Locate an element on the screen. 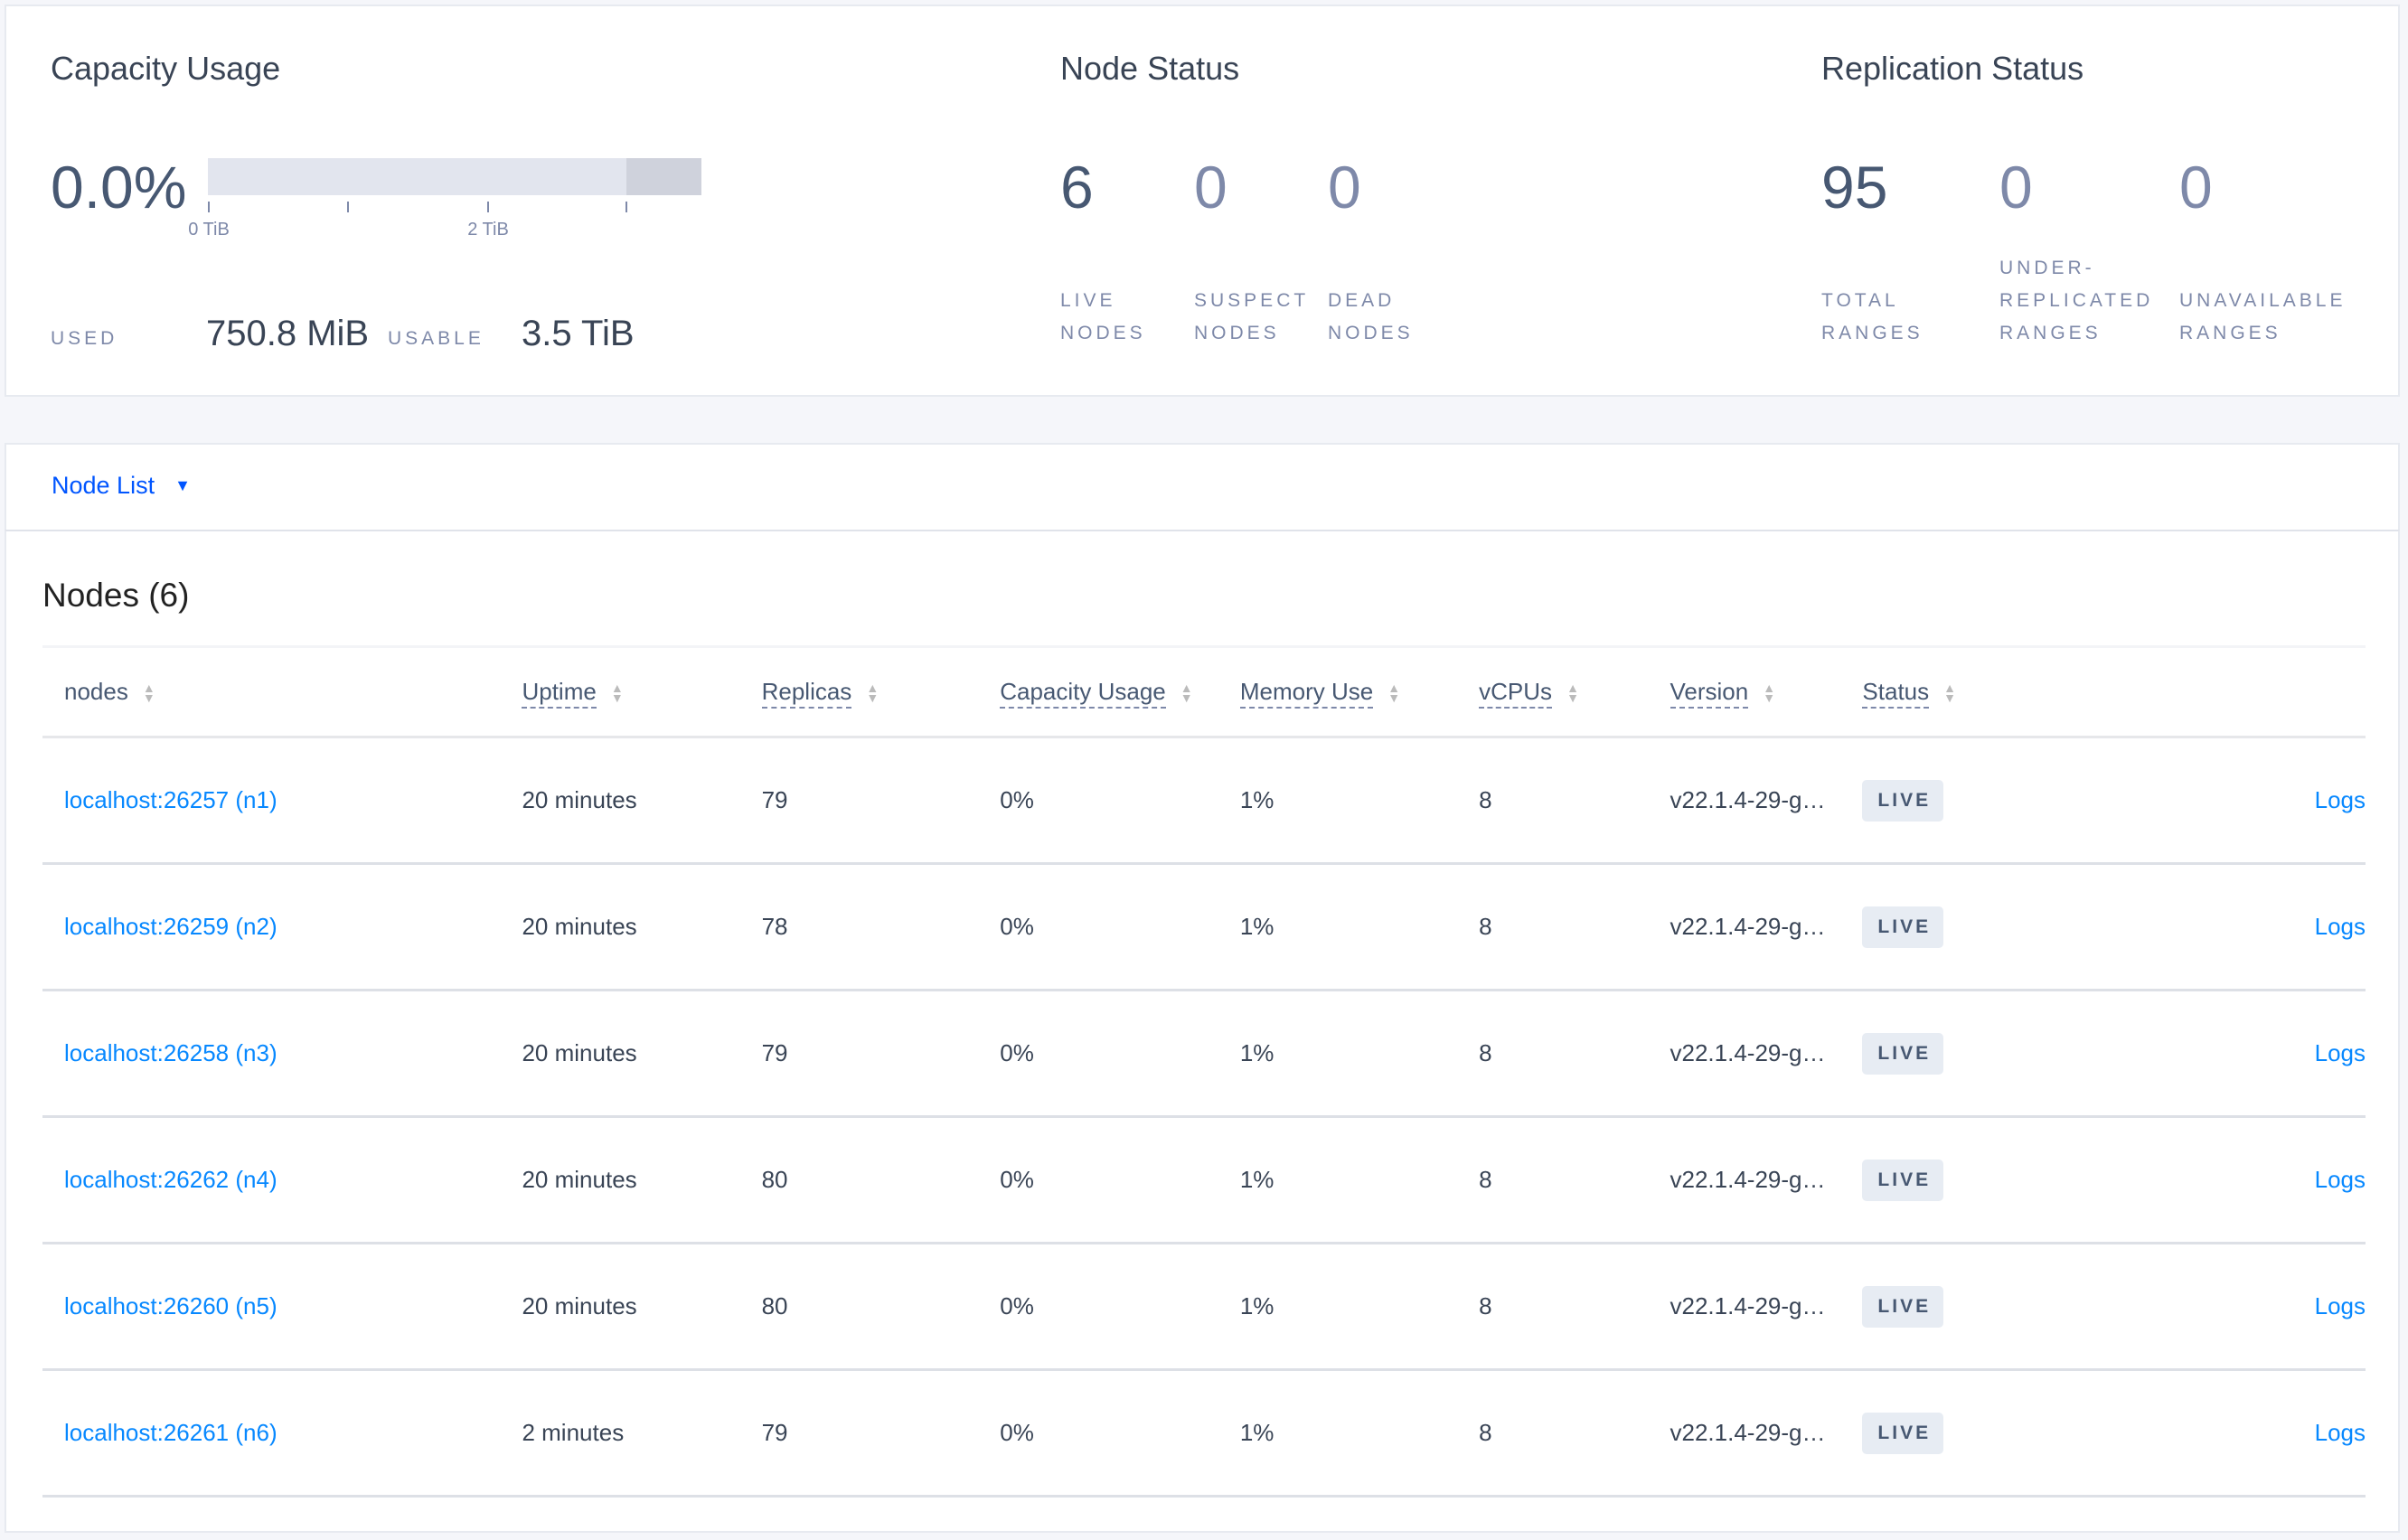 The image size is (2408, 1540). column-header-memory: Memory Use ▲ ▼ is located at coordinates (1359, 692).